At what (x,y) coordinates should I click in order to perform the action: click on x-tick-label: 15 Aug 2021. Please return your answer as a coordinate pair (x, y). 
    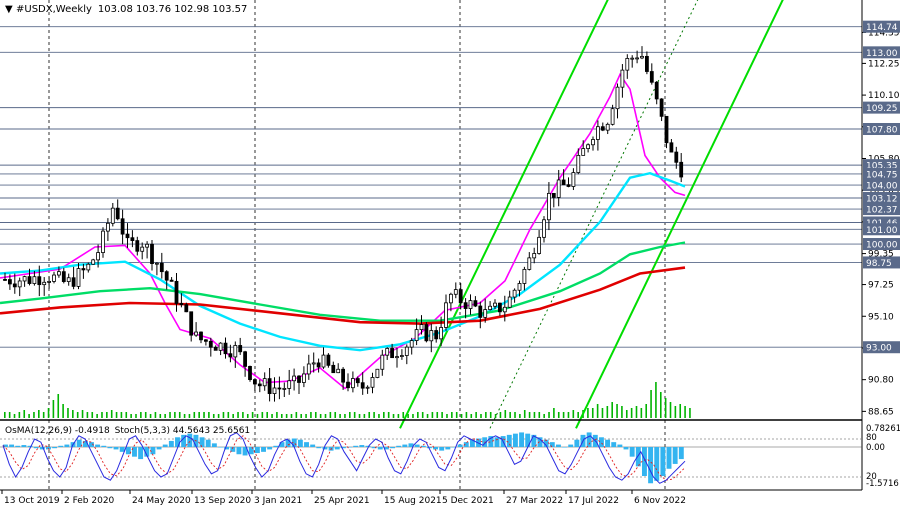
    Looking at the image, I should click on (413, 501).